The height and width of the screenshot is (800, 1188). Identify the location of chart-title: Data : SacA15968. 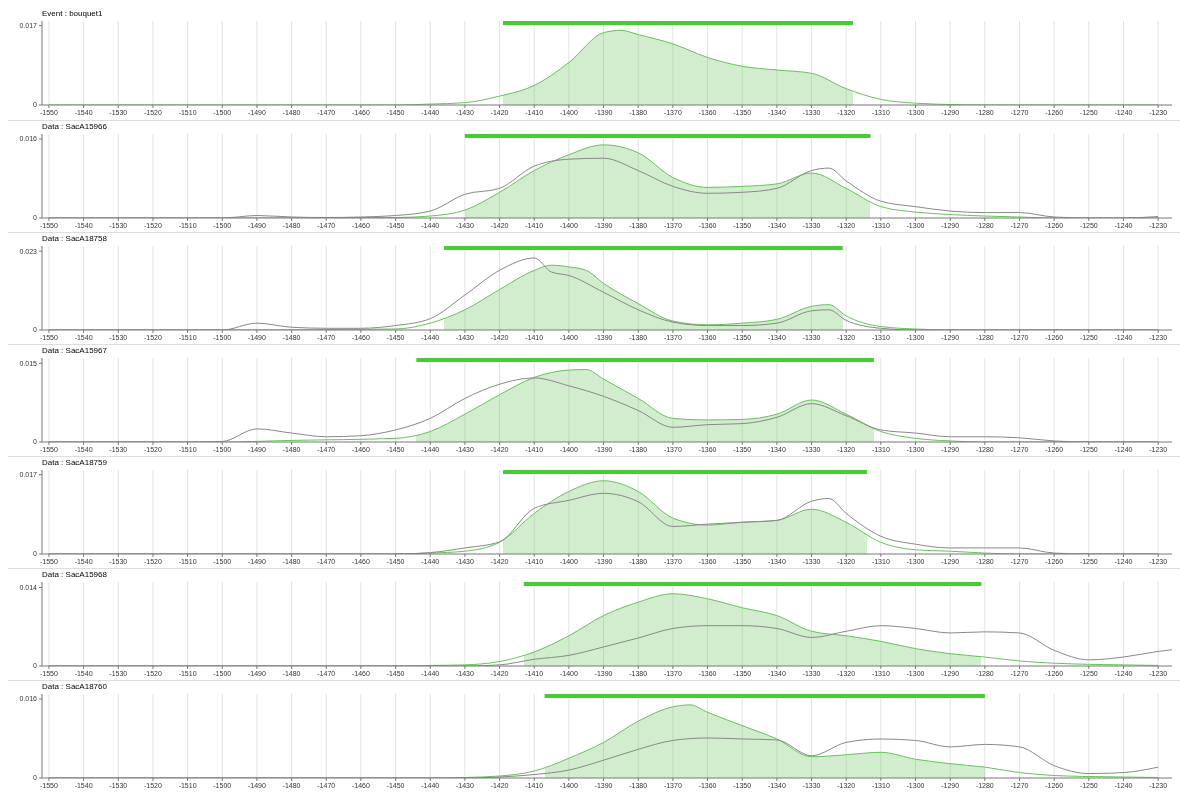
(74, 574).